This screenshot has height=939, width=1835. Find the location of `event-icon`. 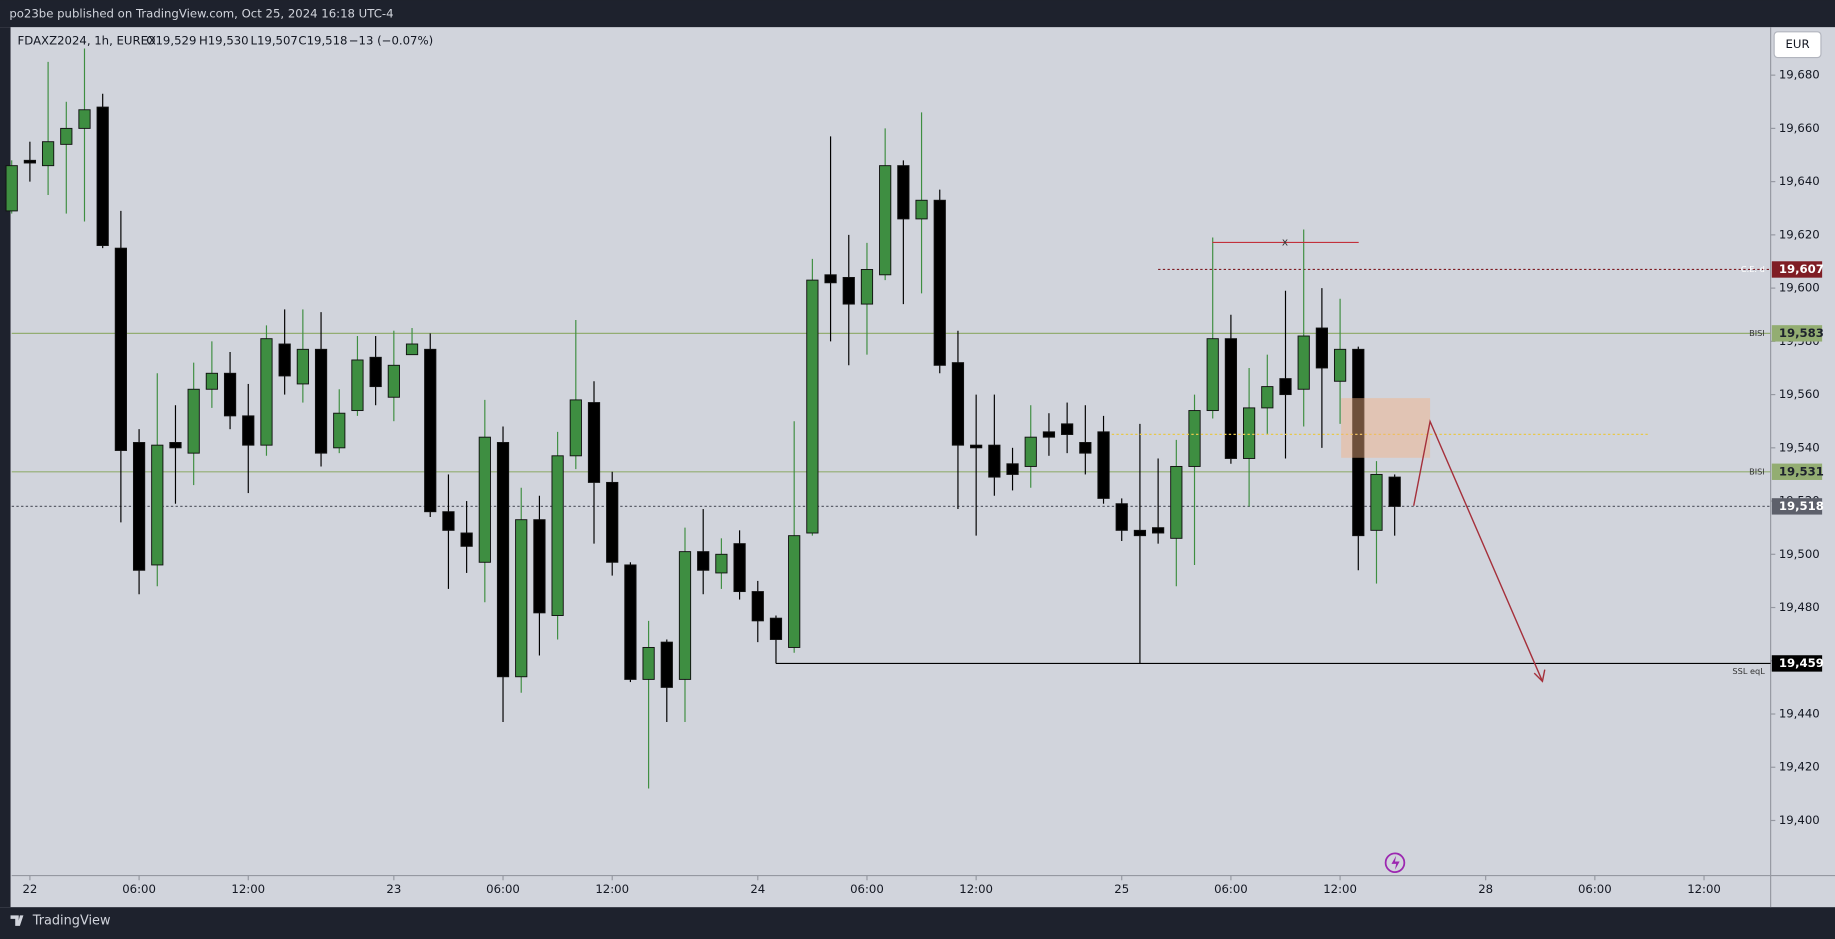

event-icon is located at coordinates (1395, 862).